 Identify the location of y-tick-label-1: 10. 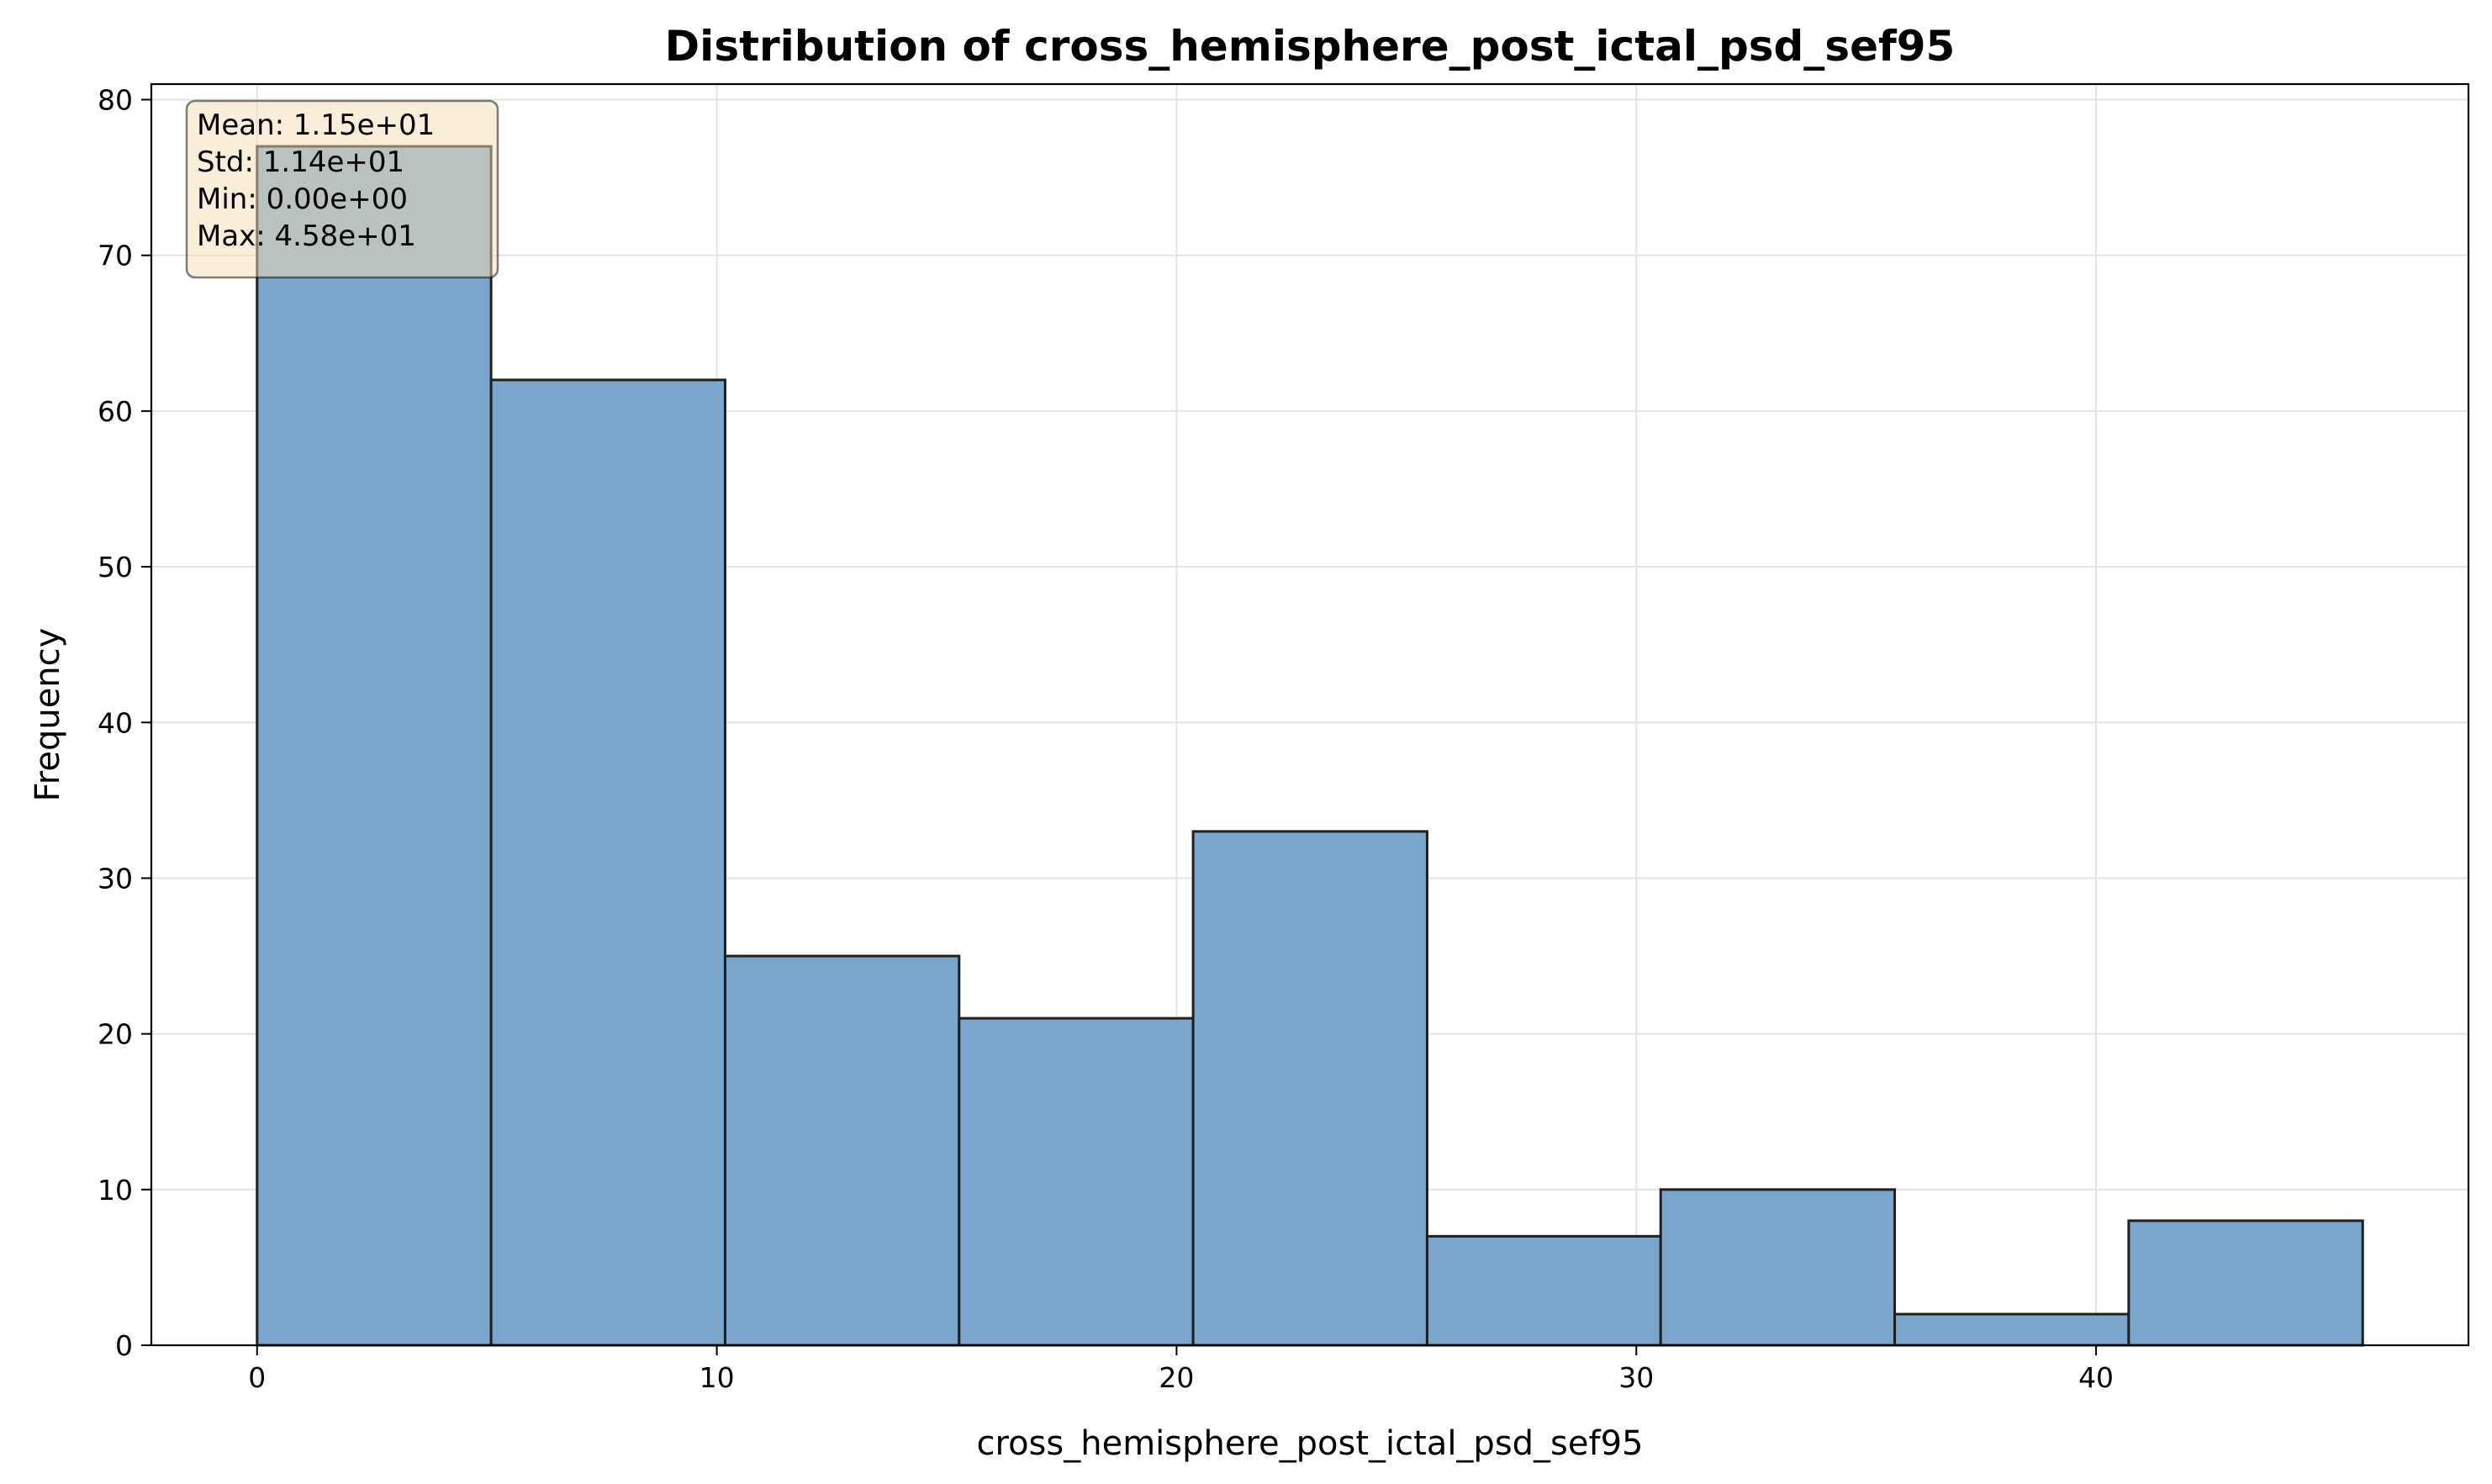
(115, 1190).